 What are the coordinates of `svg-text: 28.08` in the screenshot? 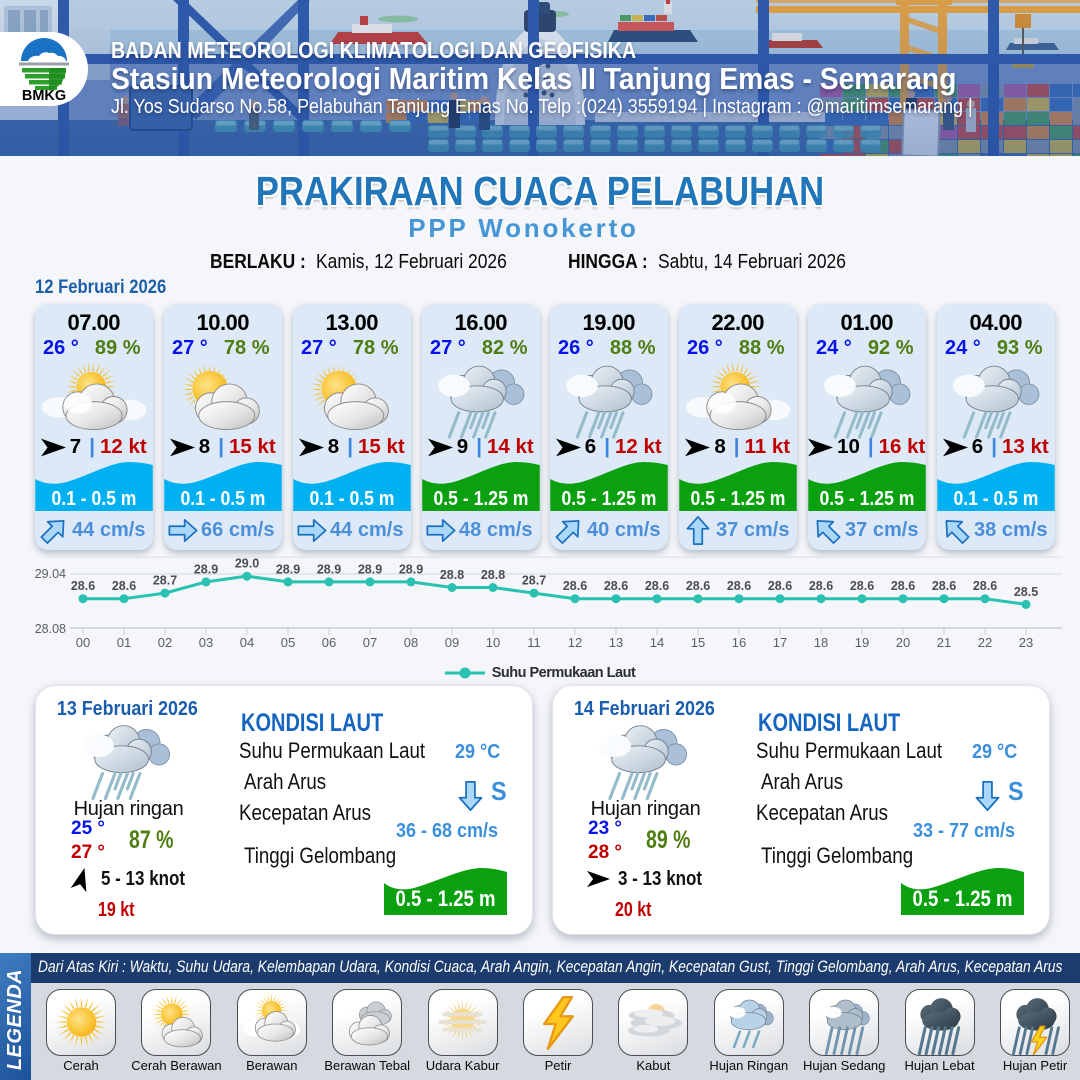 It's located at (50, 629).